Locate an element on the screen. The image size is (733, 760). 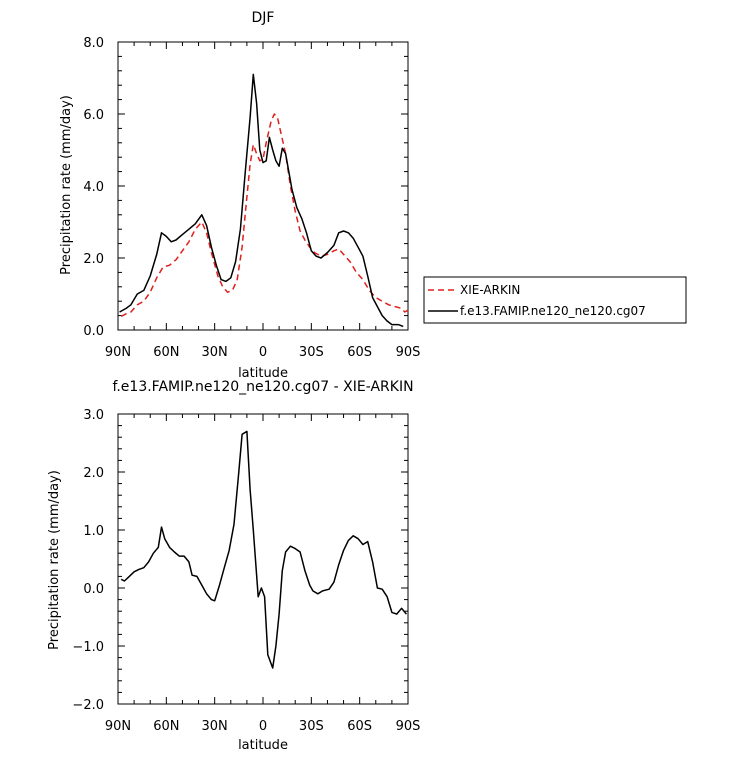
y-tick-label: −1.0 is located at coordinates (88, 647).